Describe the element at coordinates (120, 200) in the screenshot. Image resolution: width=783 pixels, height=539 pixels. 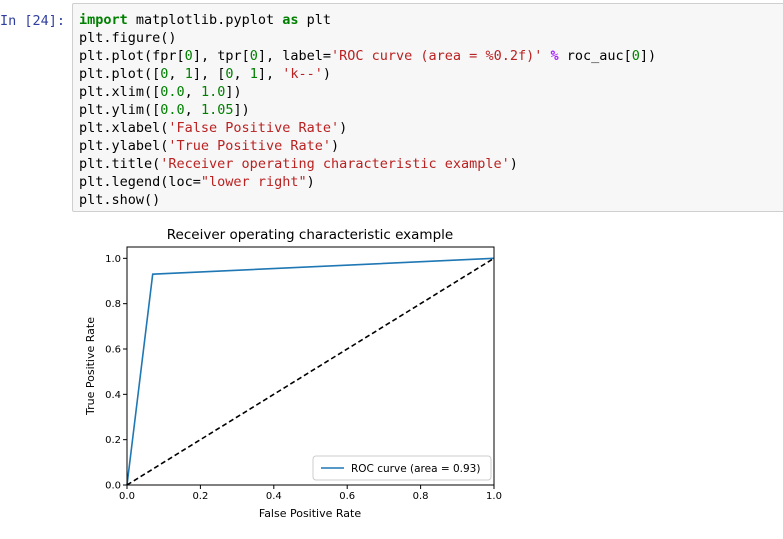
I see `code-token: plt.show()` at that location.